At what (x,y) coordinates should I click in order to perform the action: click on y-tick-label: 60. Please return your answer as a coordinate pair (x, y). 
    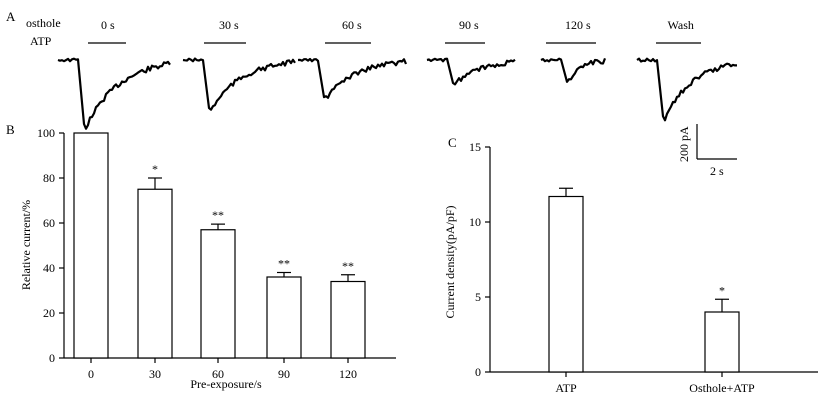
    Looking at the image, I should click on (49, 223).